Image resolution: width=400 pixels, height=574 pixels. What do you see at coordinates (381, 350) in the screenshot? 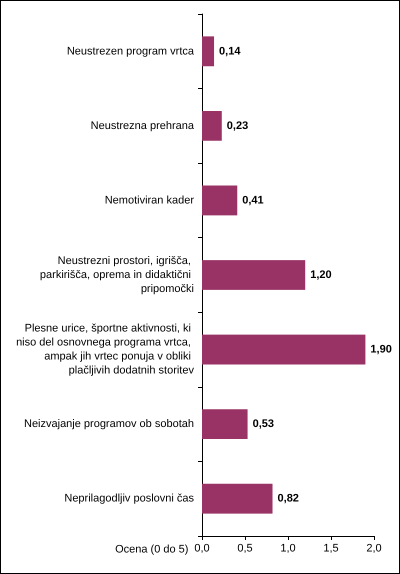
I see `data-label: 1,90` at bounding box center [381, 350].